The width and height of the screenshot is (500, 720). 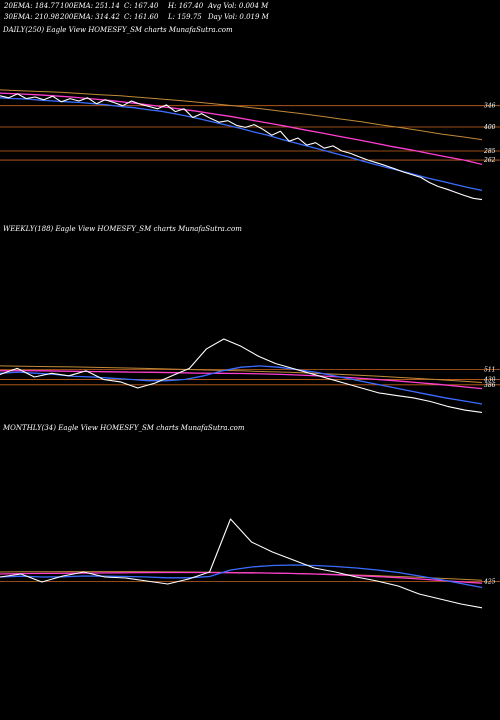 I want to click on stat-day-vol: Day Vol: 0.019 M, so click(x=238, y=17).